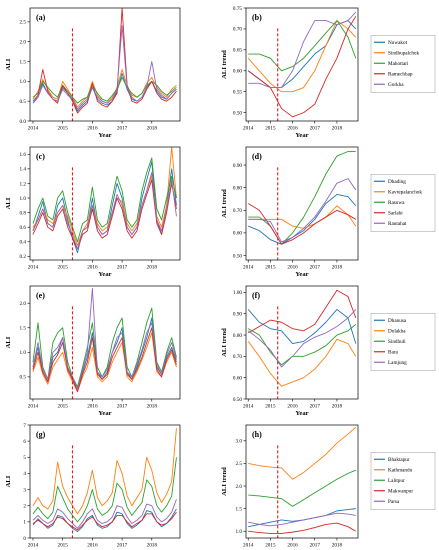 The height and width of the screenshot is (550, 439). Describe the element at coordinates (24, 442) in the screenshot. I see `y-tick-label: 6` at that location.